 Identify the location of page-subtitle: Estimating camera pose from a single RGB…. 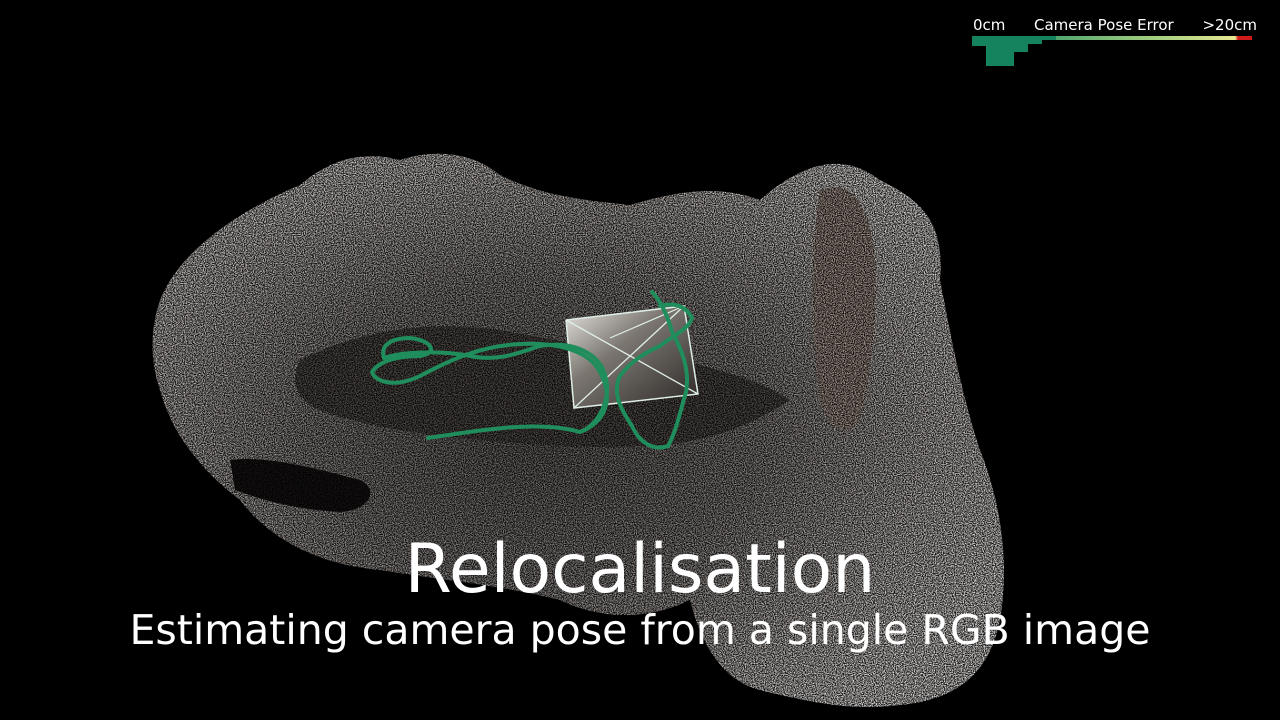
(640, 630).